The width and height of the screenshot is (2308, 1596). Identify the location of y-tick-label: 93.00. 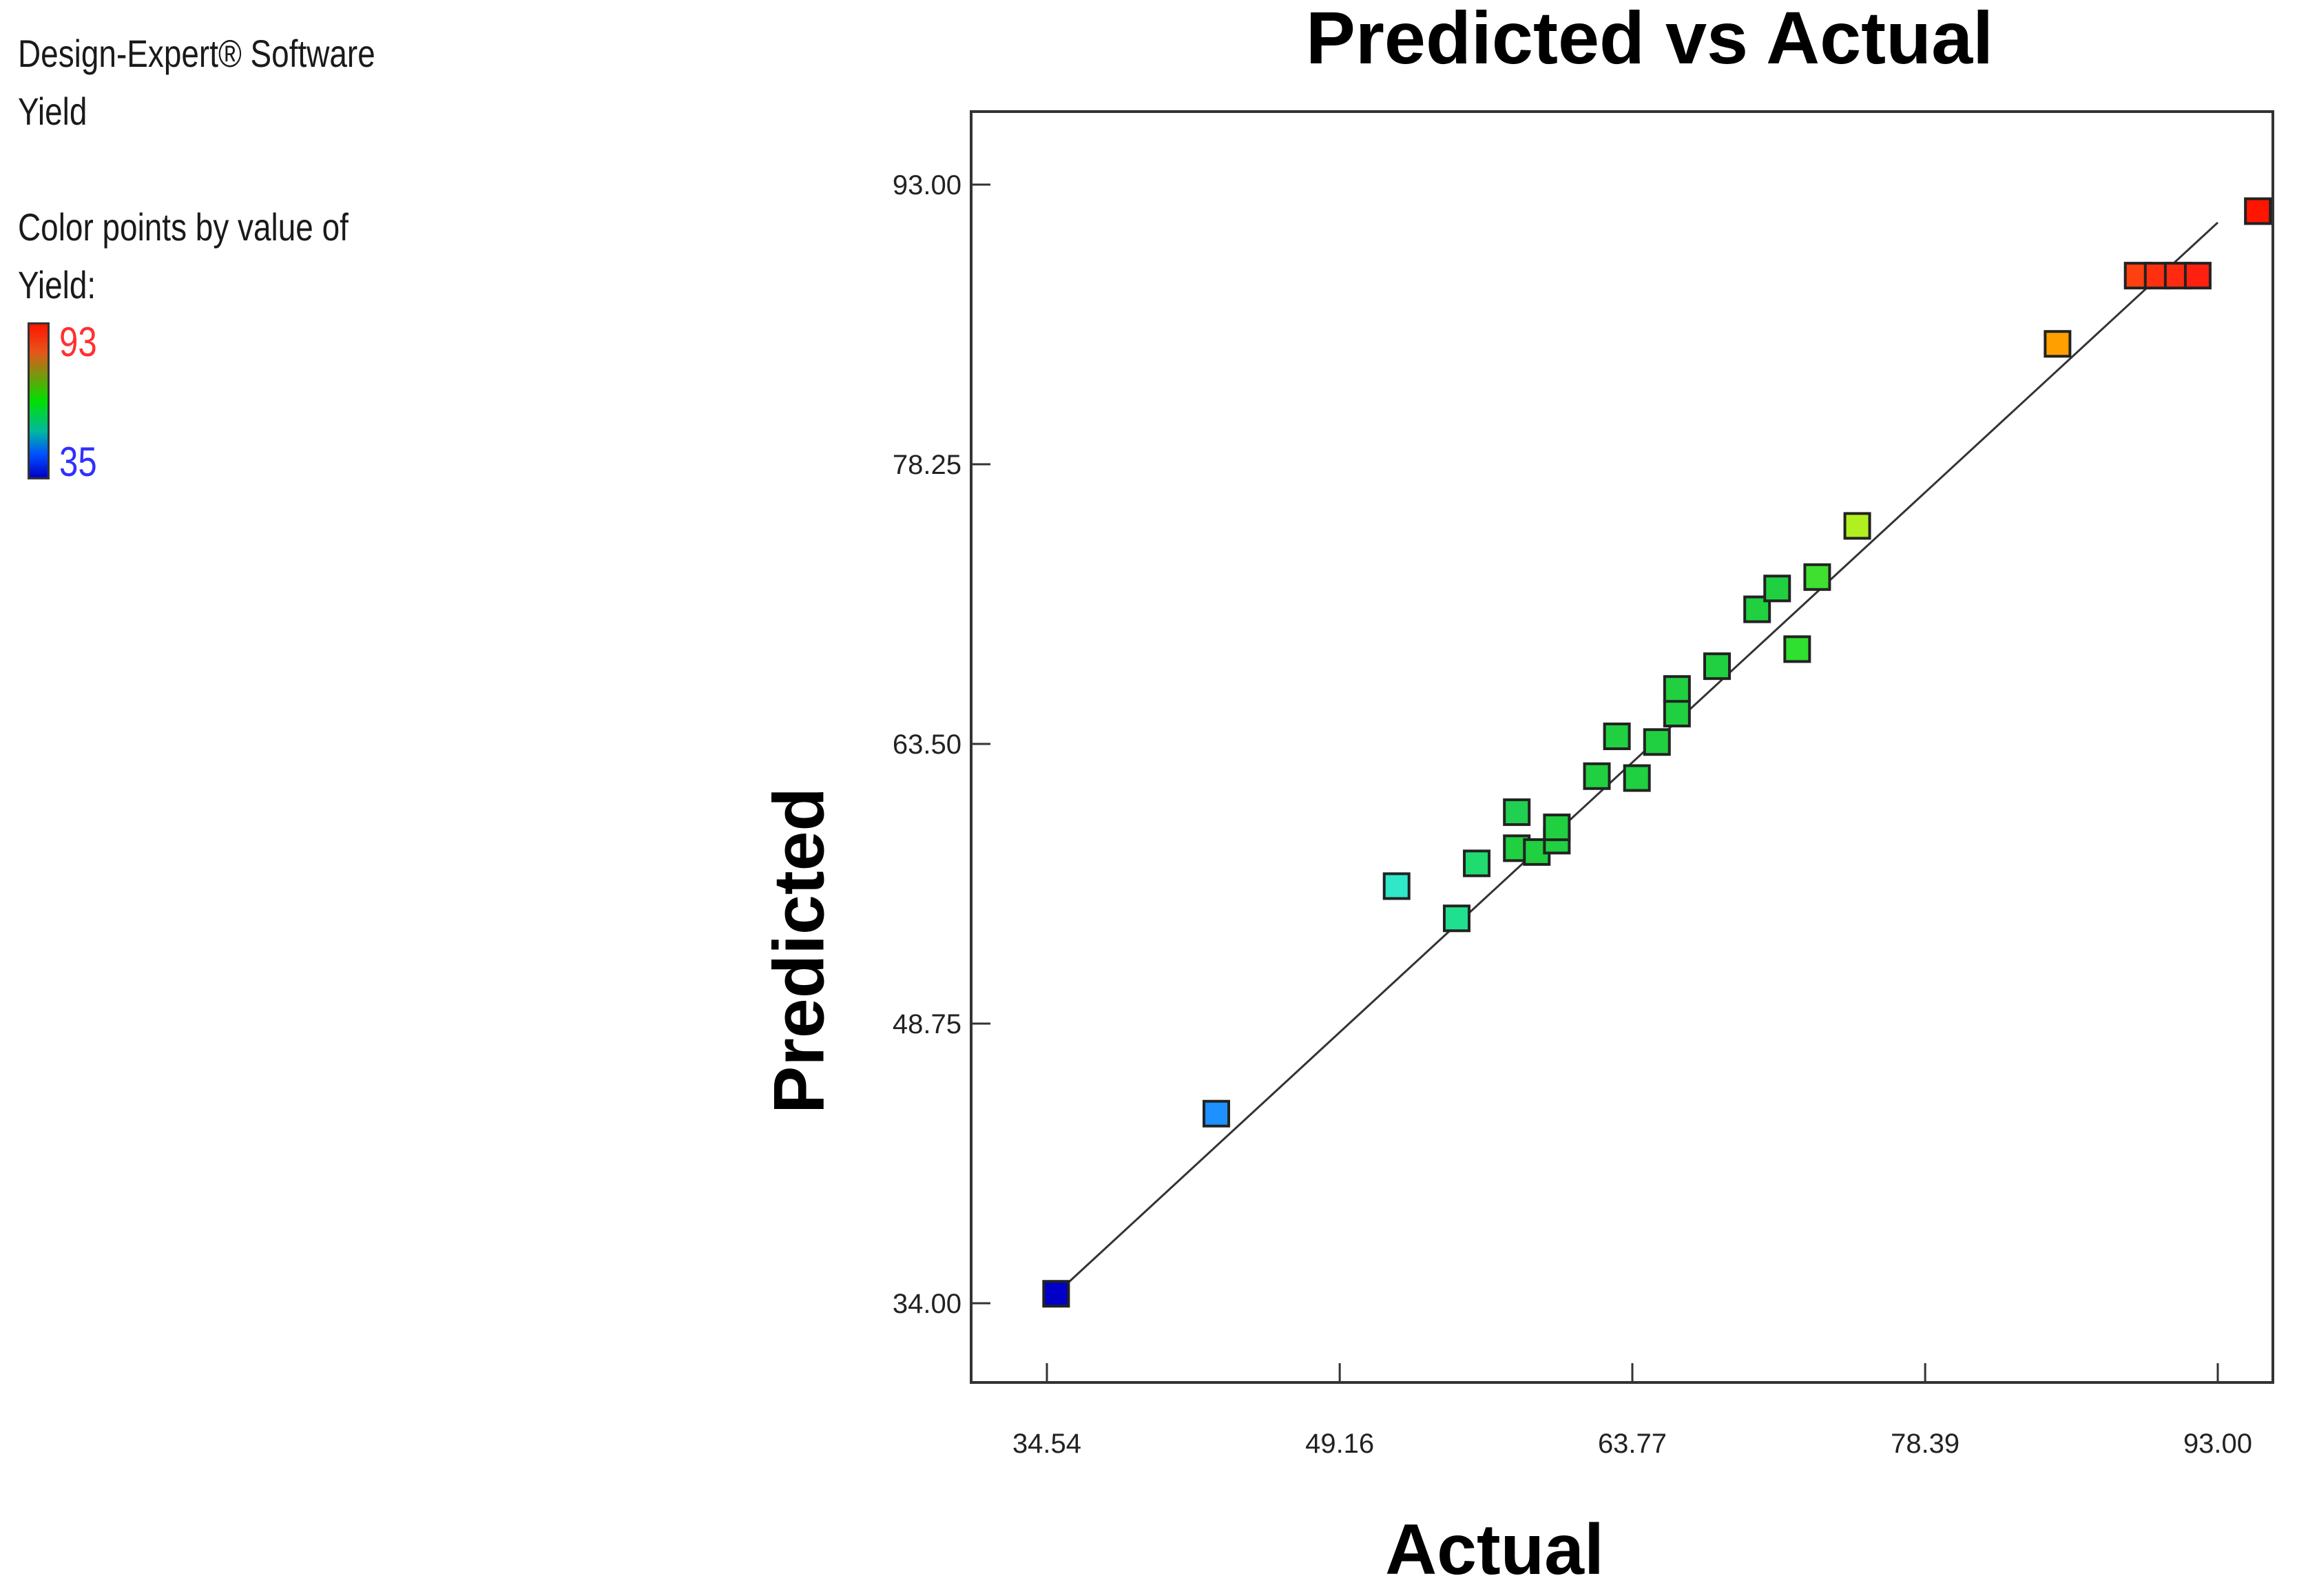
(927, 185).